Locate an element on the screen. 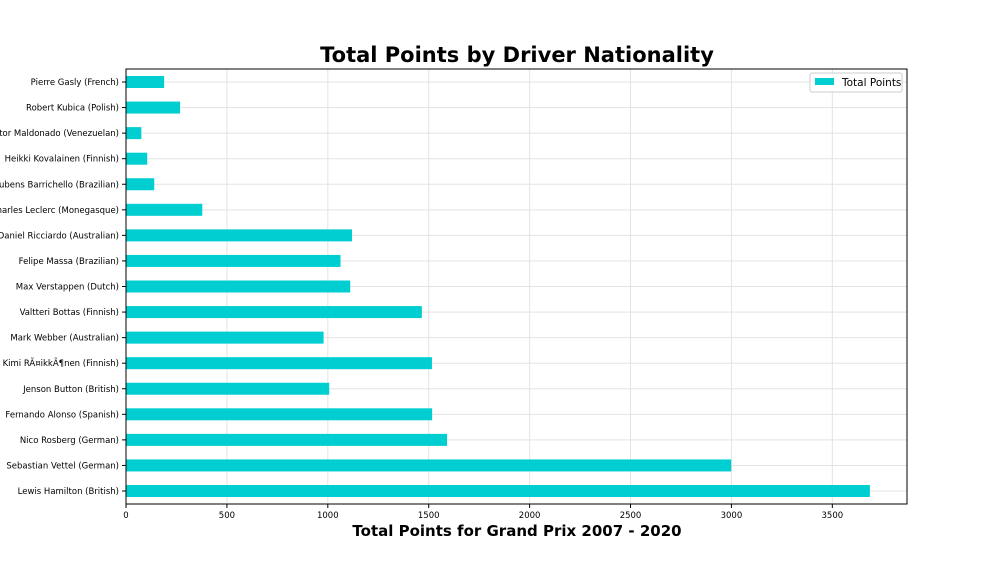 The width and height of the screenshot is (1008, 576). legend-label: Total Points is located at coordinates (871, 83).